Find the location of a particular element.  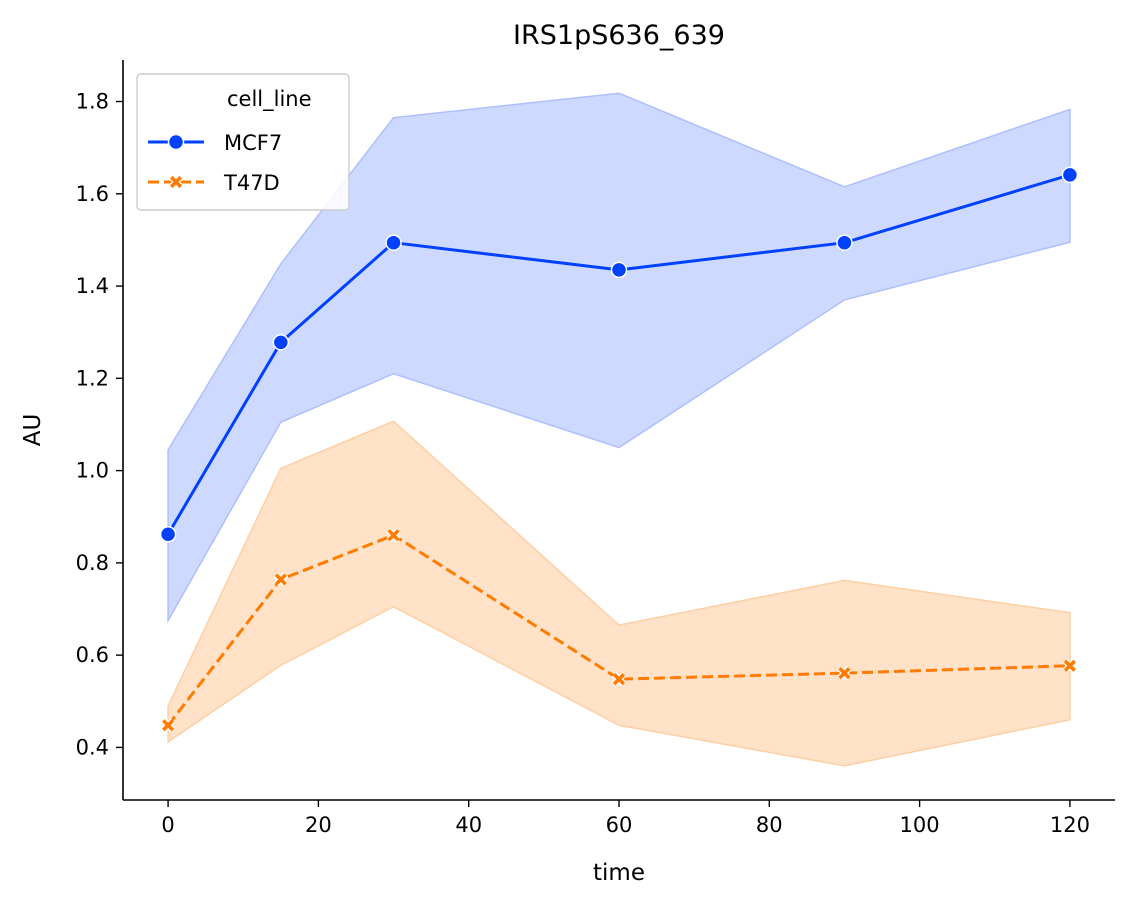

x-ticks: 0 20 40 60 80 100 120 is located at coordinates (625, 818).